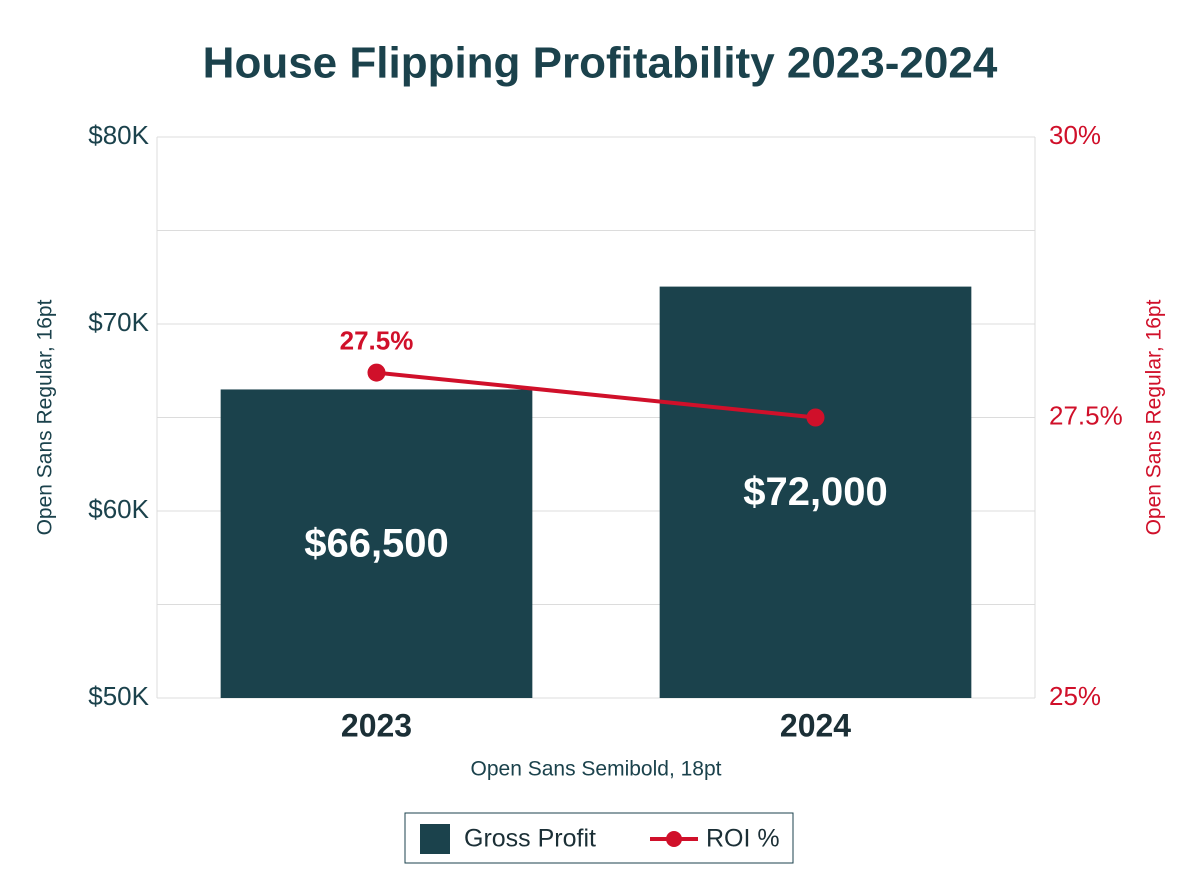  What do you see at coordinates (376, 725) in the screenshot?
I see `x-tick-label: 2023` at bounding box center [376, 725].